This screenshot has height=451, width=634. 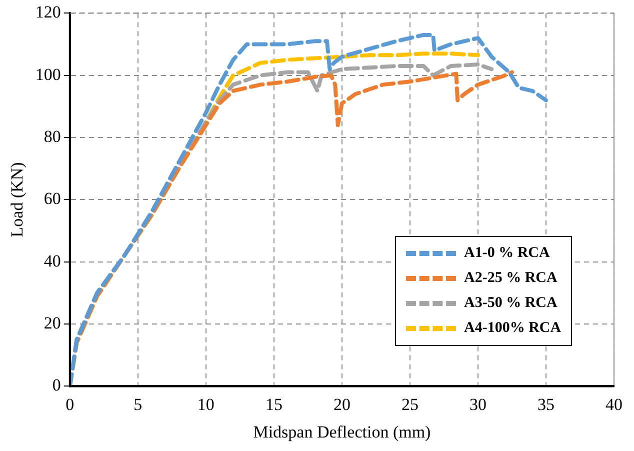 What do you see at coordinates (477, 404) in the screenshot?
I see `x-tick-label: 30` at bounding box center [477, 404].